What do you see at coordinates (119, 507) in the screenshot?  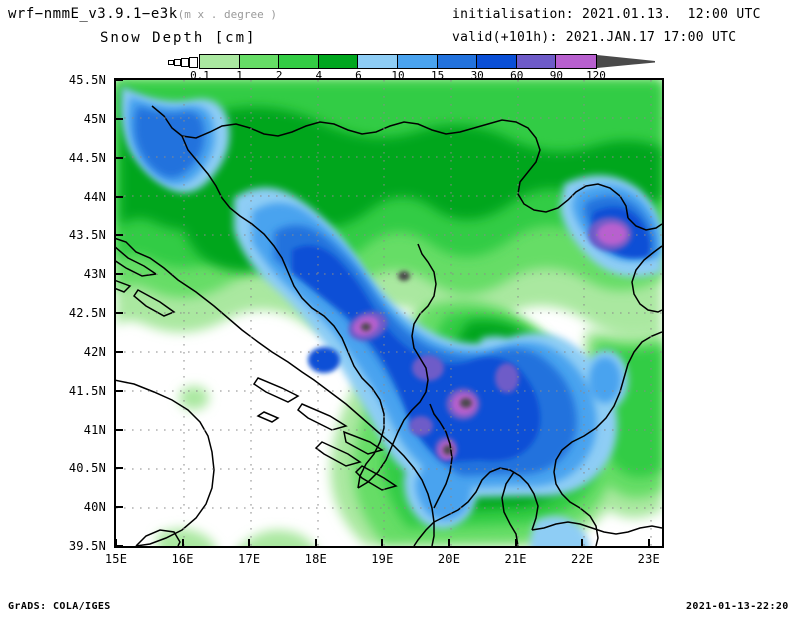 I see `y-axis-tick-40N` at bounding box center [119, 507].